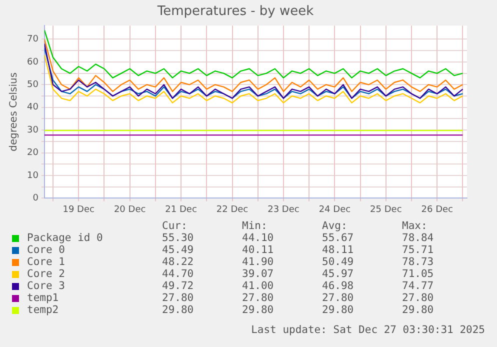 The height and width of the screenshot is (347, 497). I want to click on y-tick-label: 40, so click(33, 107).